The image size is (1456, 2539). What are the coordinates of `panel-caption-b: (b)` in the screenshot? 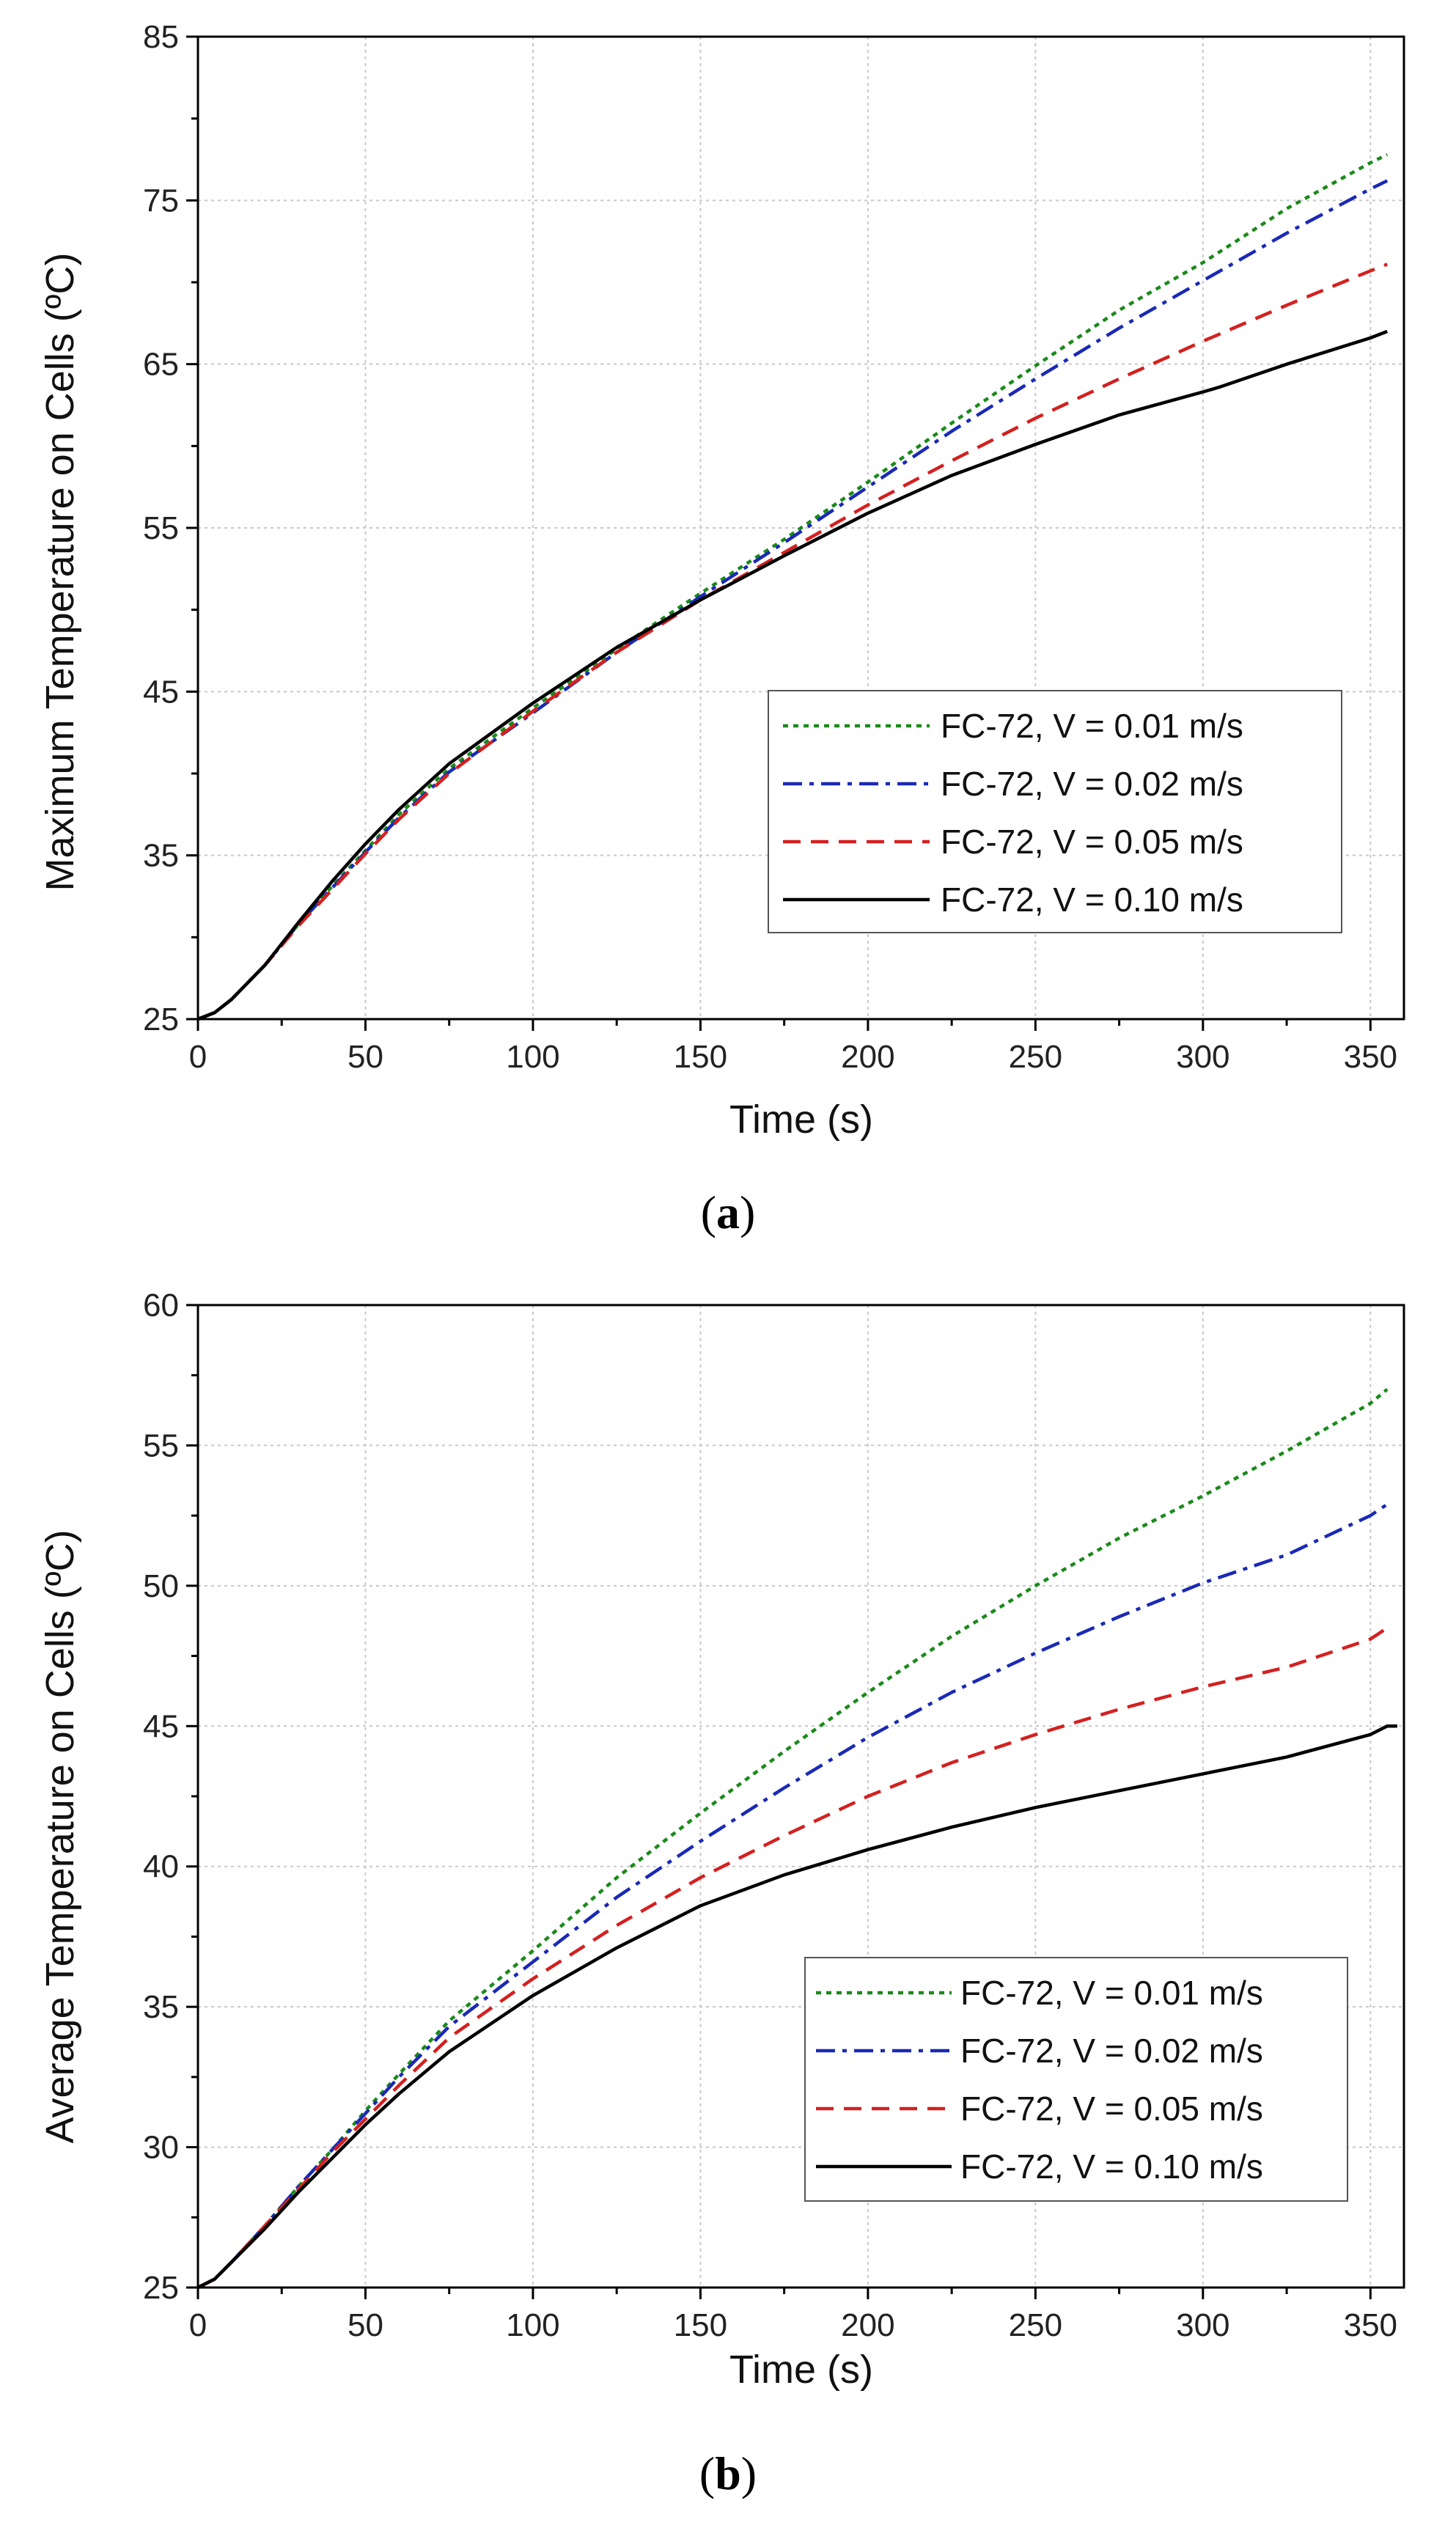 It's located at (728, 2473).